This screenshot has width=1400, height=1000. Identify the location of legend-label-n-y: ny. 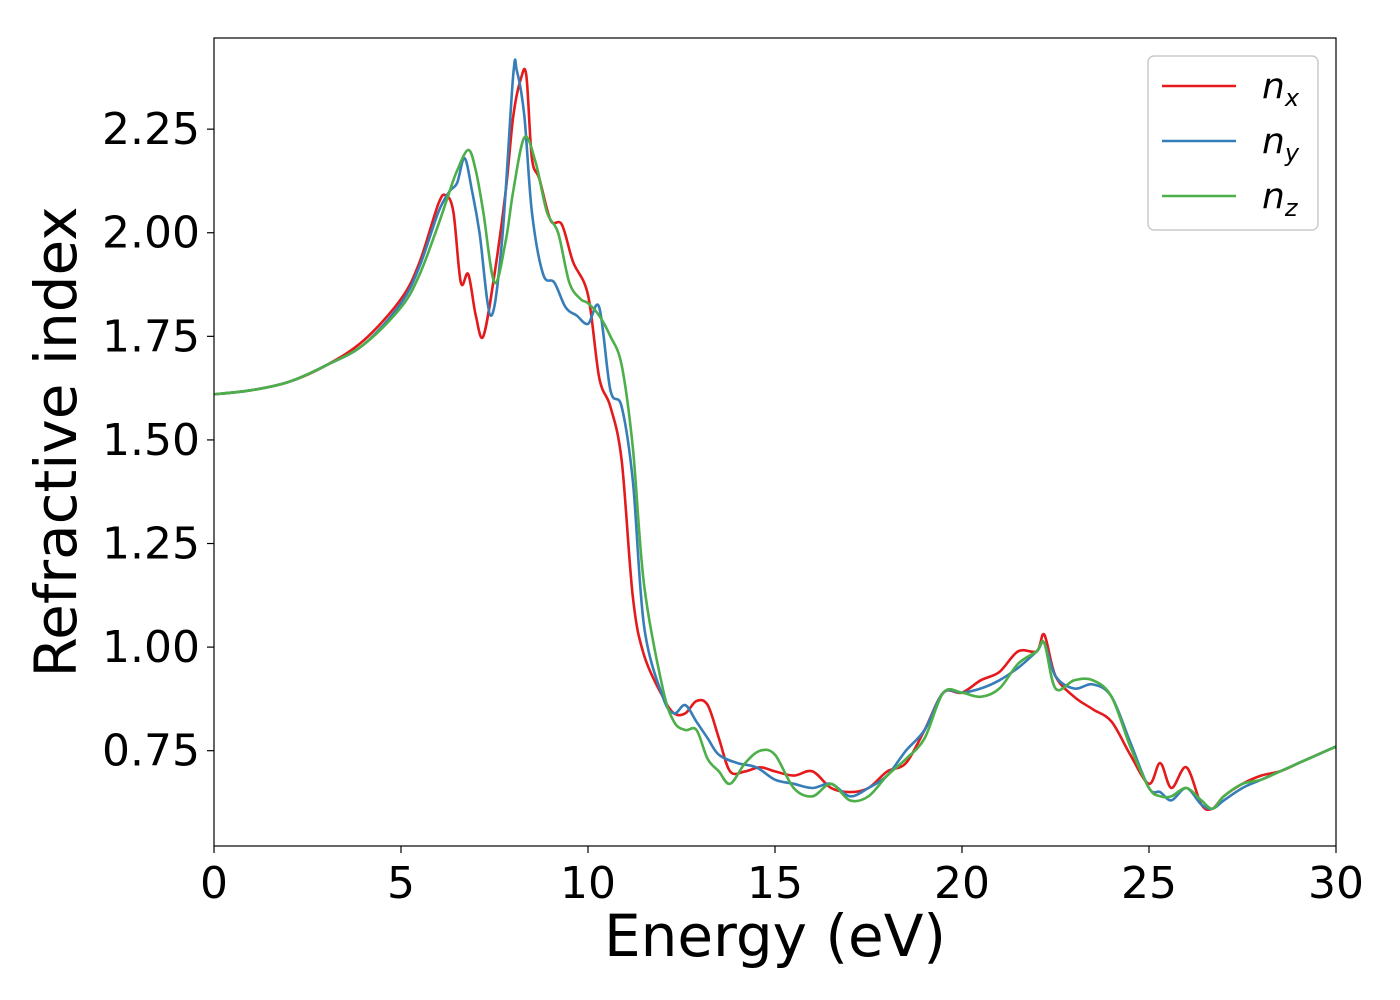
(1281, 144).